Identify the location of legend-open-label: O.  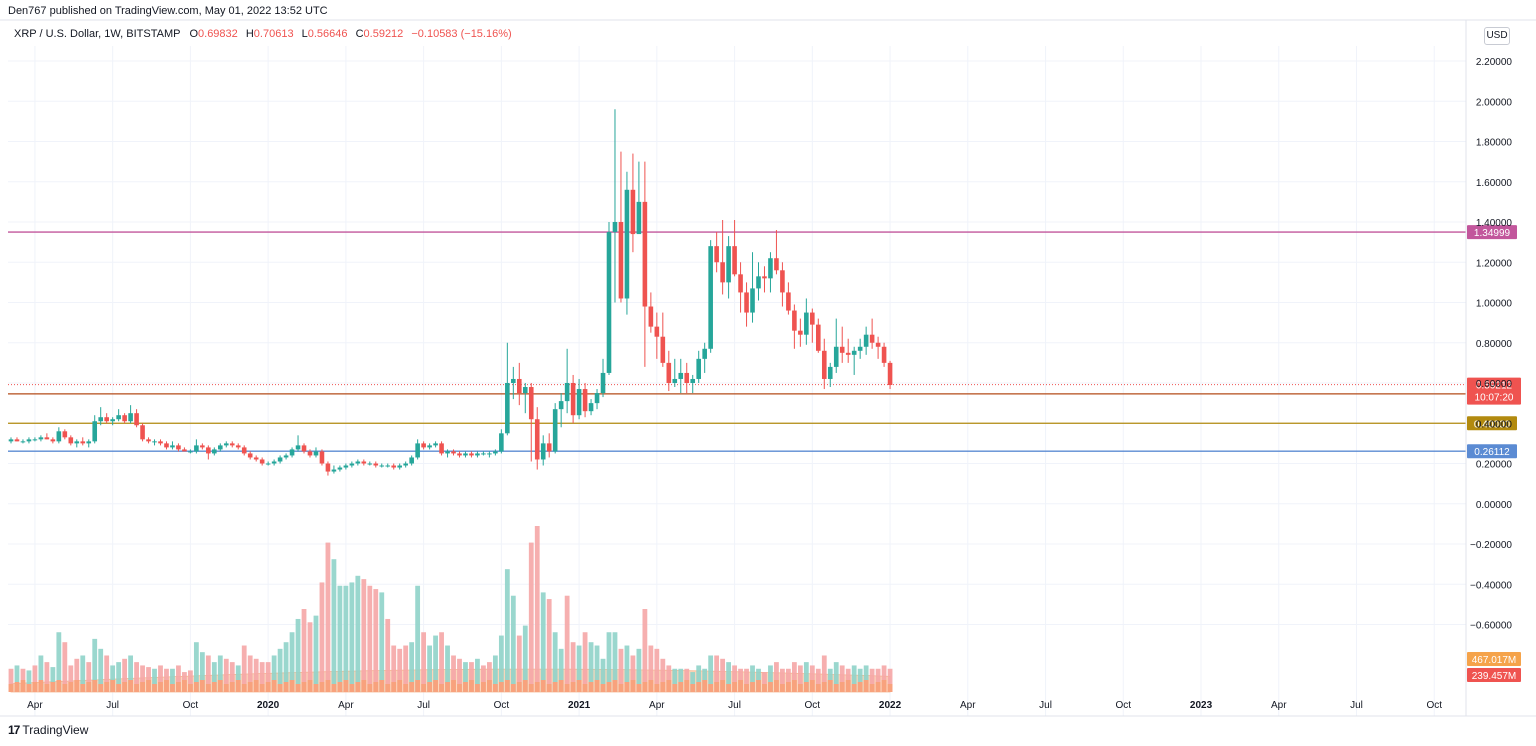
(194, 34).